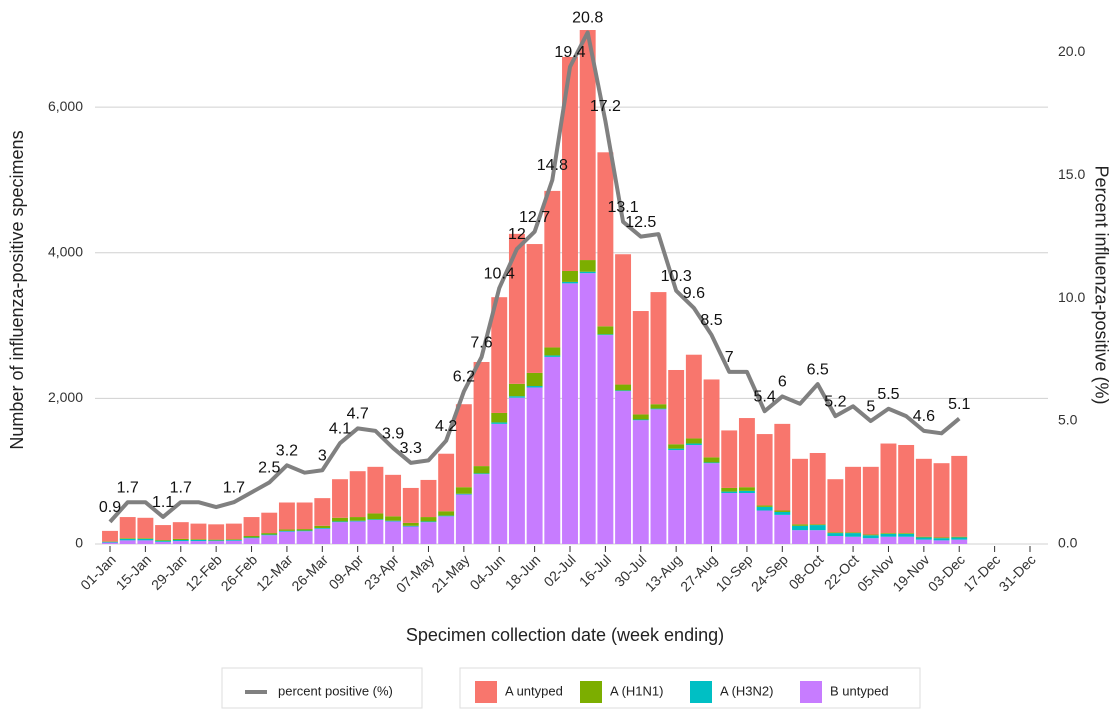  What do you see at coordinates (924, 416) in the screenshot?
I see `value-label: 4.6` at bounding box center [924, 416].